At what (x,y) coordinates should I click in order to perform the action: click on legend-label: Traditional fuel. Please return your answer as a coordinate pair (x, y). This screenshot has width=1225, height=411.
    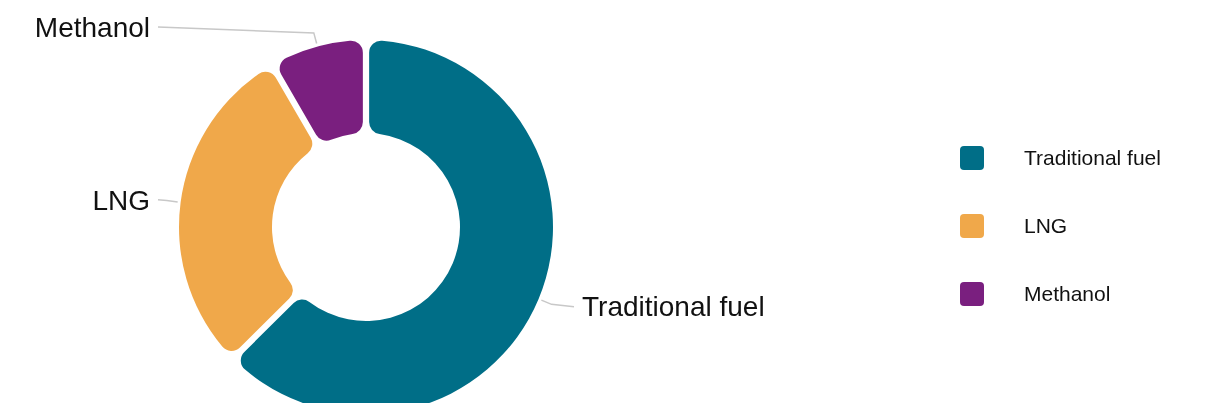
    Looking at the image, I should click on (1092, 158).